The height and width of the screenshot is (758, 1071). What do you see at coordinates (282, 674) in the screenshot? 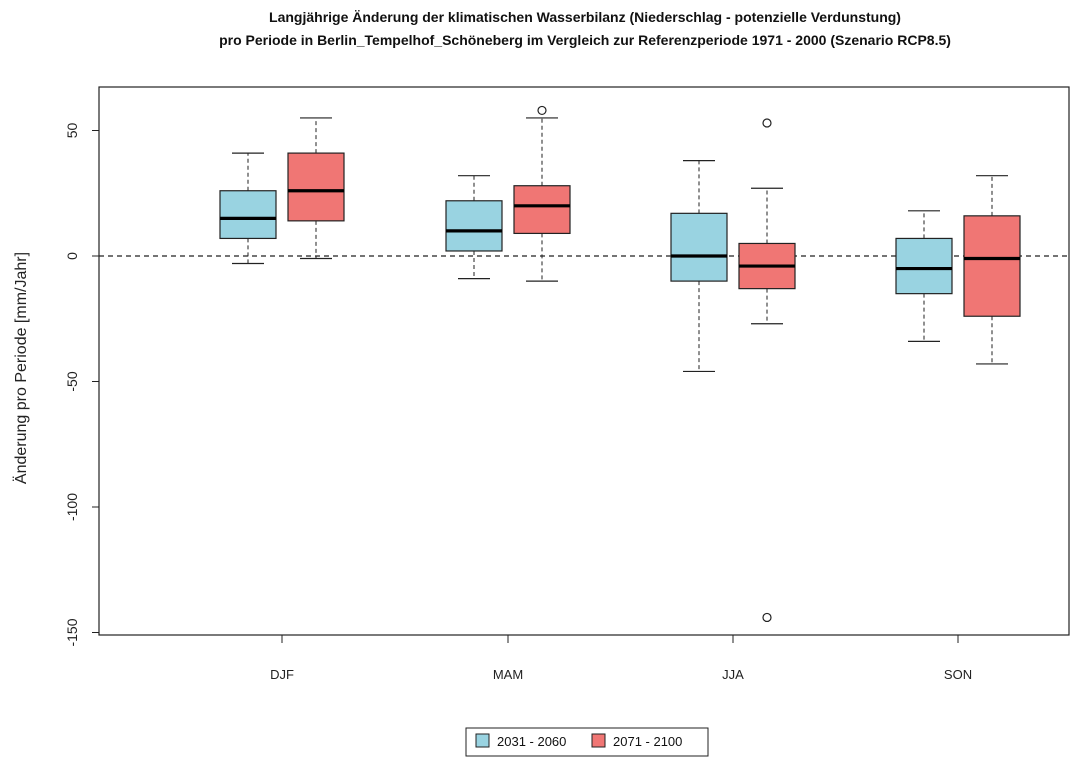
I see `x-tick-label: DJF` at bounding box center [282, 674].